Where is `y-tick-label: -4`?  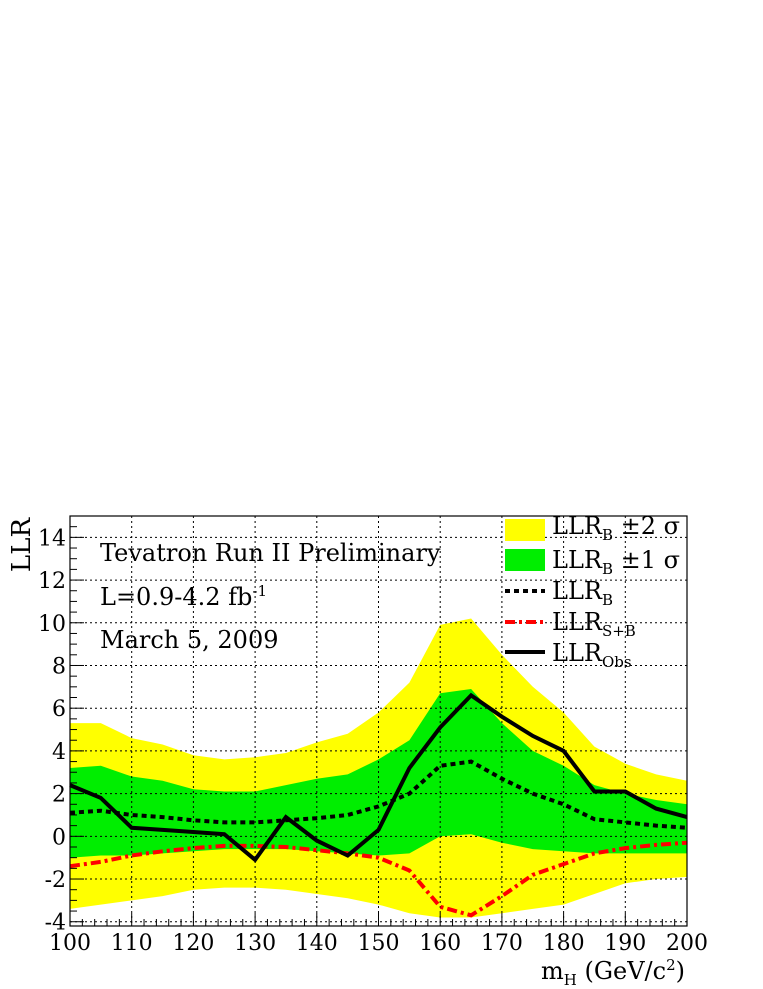
y-tick-label: -4 is located at coordinates (55, 923).